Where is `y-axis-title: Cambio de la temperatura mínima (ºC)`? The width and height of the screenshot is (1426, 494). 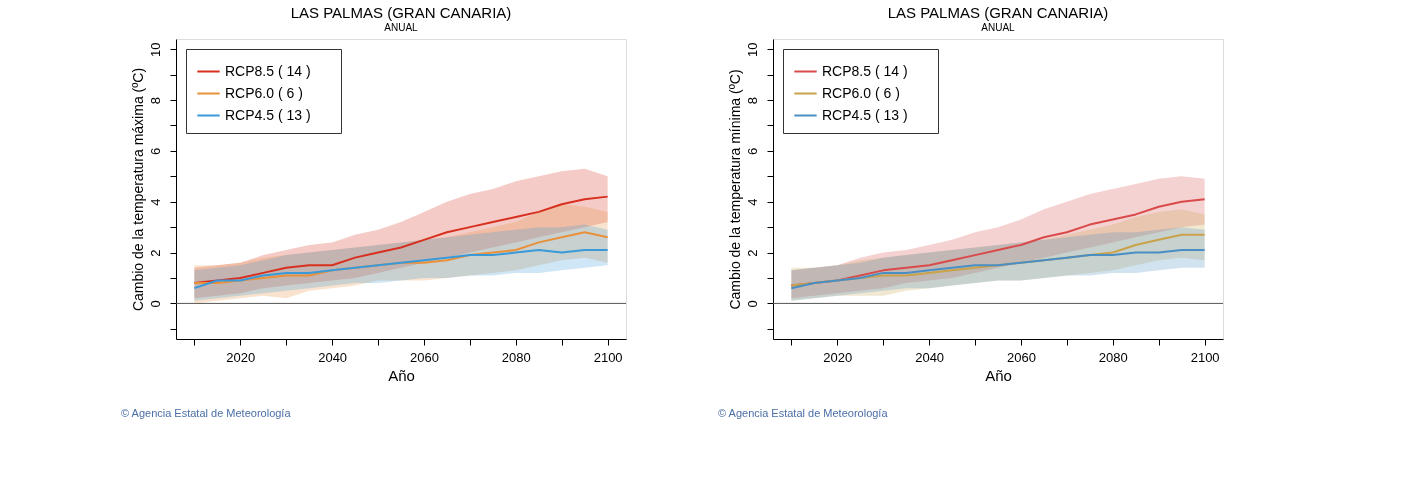 y-axis-title: Cambio de la temperatura mínima (ºC) is located at coordinates (734, 189).